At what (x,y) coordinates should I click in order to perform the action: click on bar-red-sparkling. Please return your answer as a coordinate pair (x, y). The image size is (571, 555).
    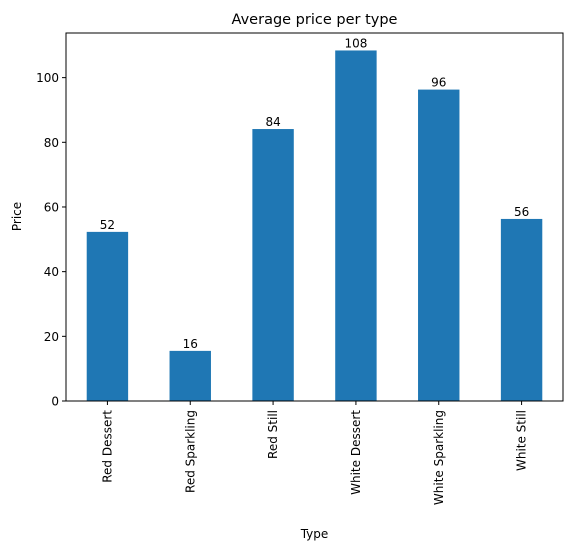
    Looking at the image, I should click on (190, 375).